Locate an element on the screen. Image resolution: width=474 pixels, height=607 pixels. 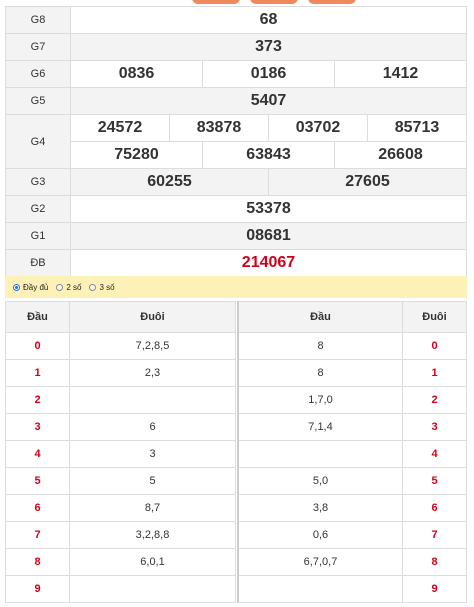
prize-label: G5 is located at coordinates (38, 101).